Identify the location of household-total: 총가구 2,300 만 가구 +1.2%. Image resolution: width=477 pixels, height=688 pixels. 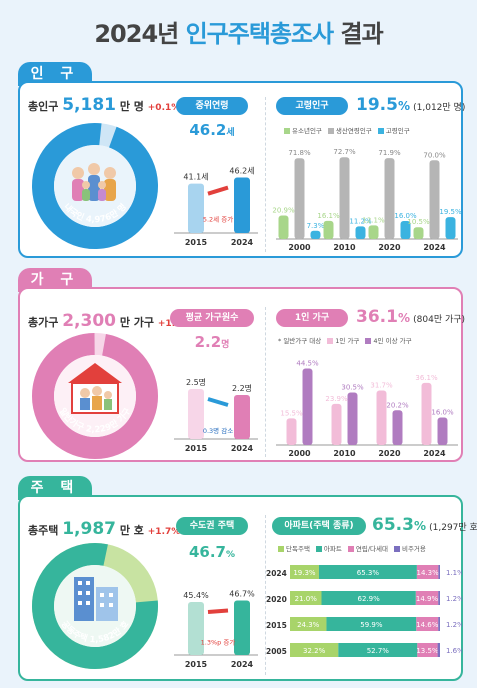
(109, 321).